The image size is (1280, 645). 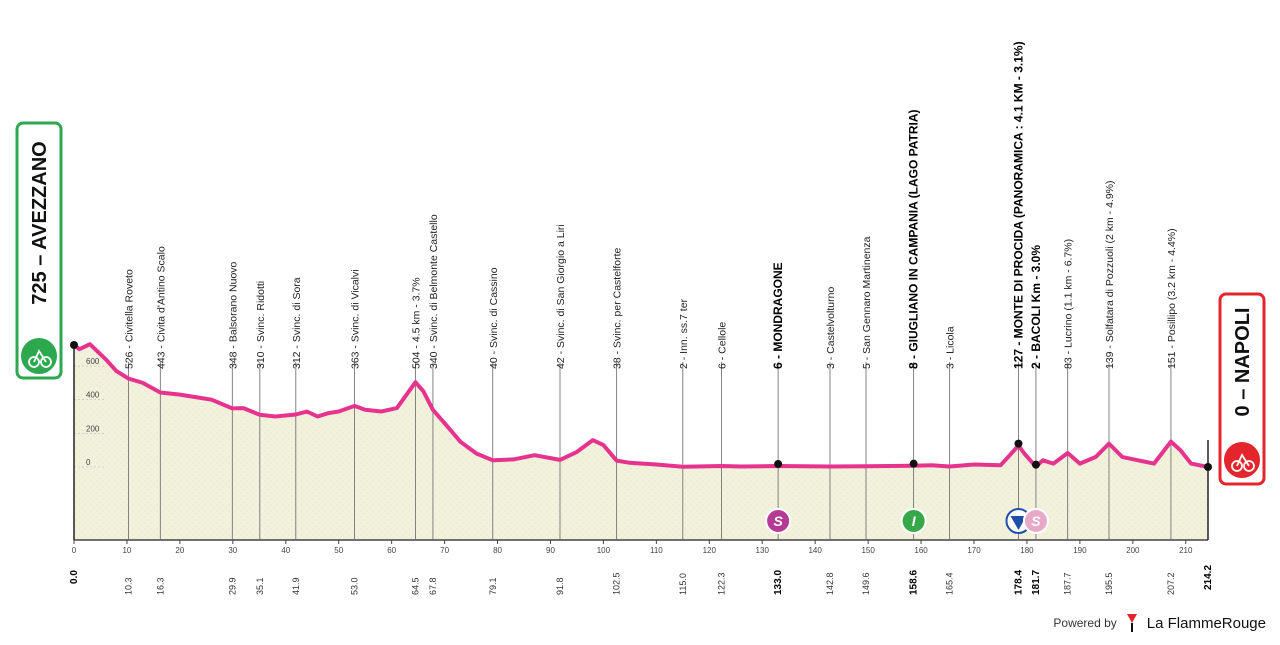 I want to click on waypoint-label: 151 - Posillipo (3.2 km - 4.4%), so click(x=1172, y=298).